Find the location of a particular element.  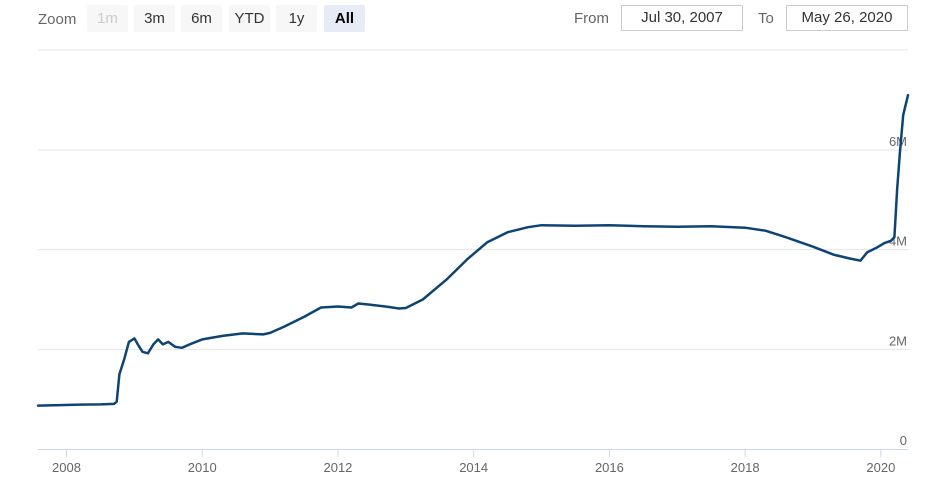

y-tick-label: 0 is located at coordinates (903, 440).